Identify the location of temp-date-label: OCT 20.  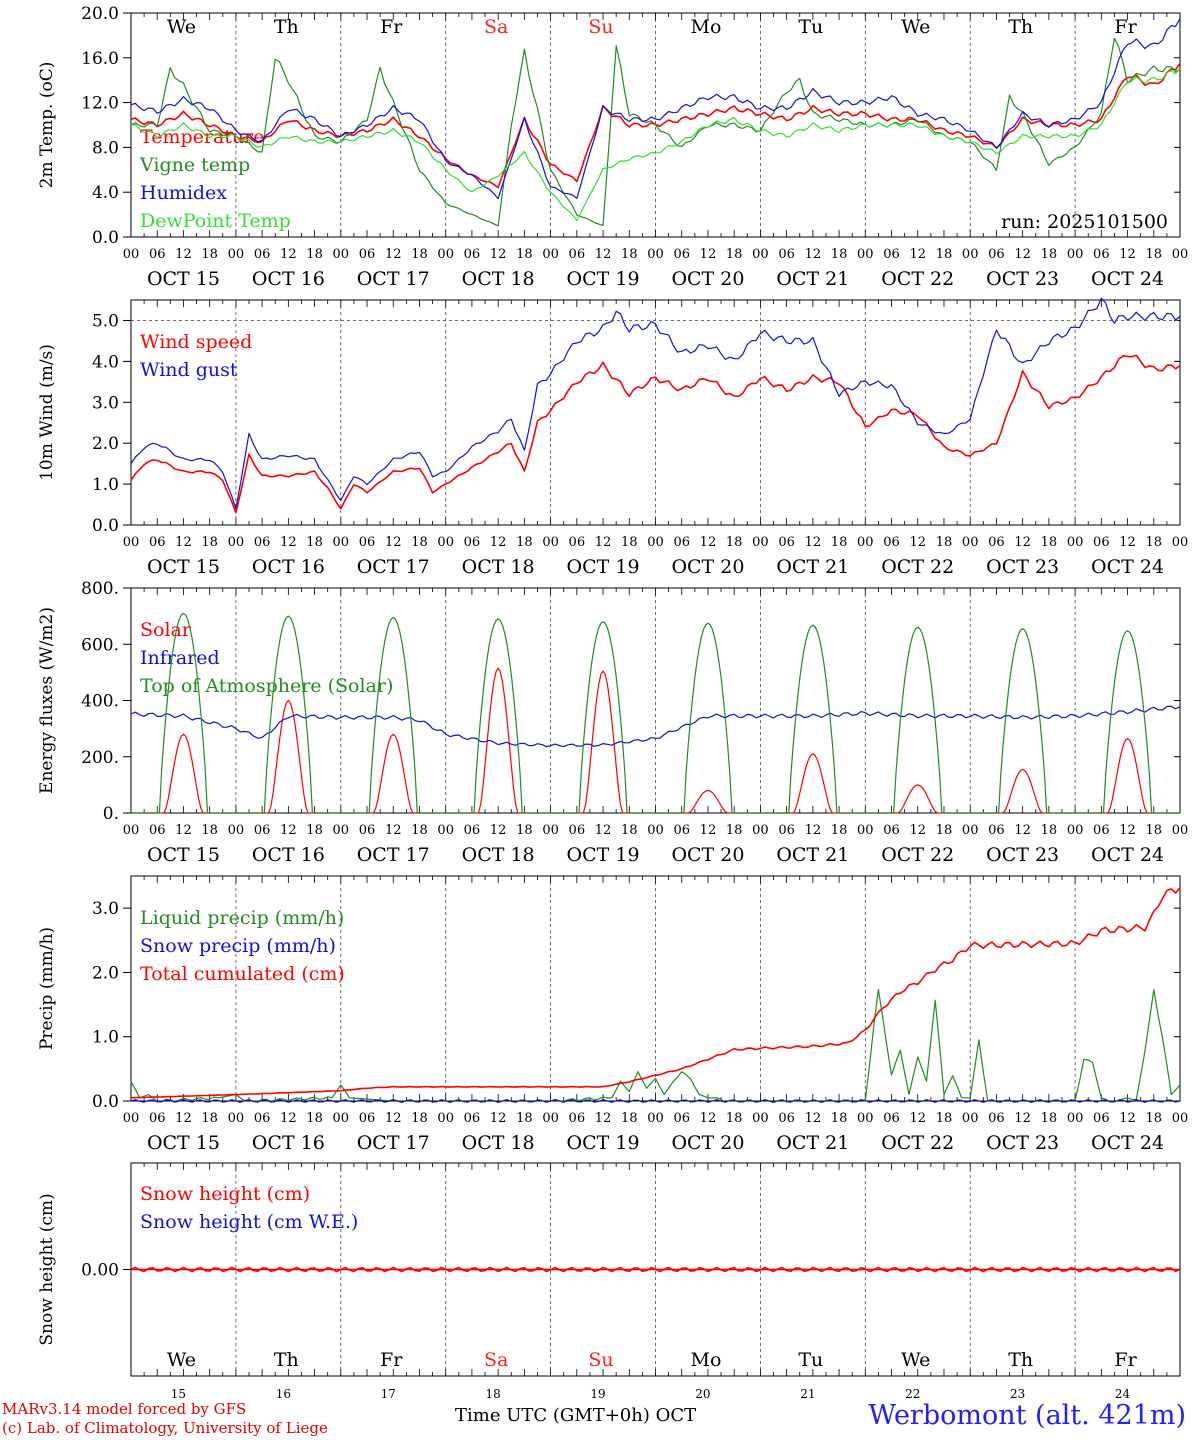
(707, 279).